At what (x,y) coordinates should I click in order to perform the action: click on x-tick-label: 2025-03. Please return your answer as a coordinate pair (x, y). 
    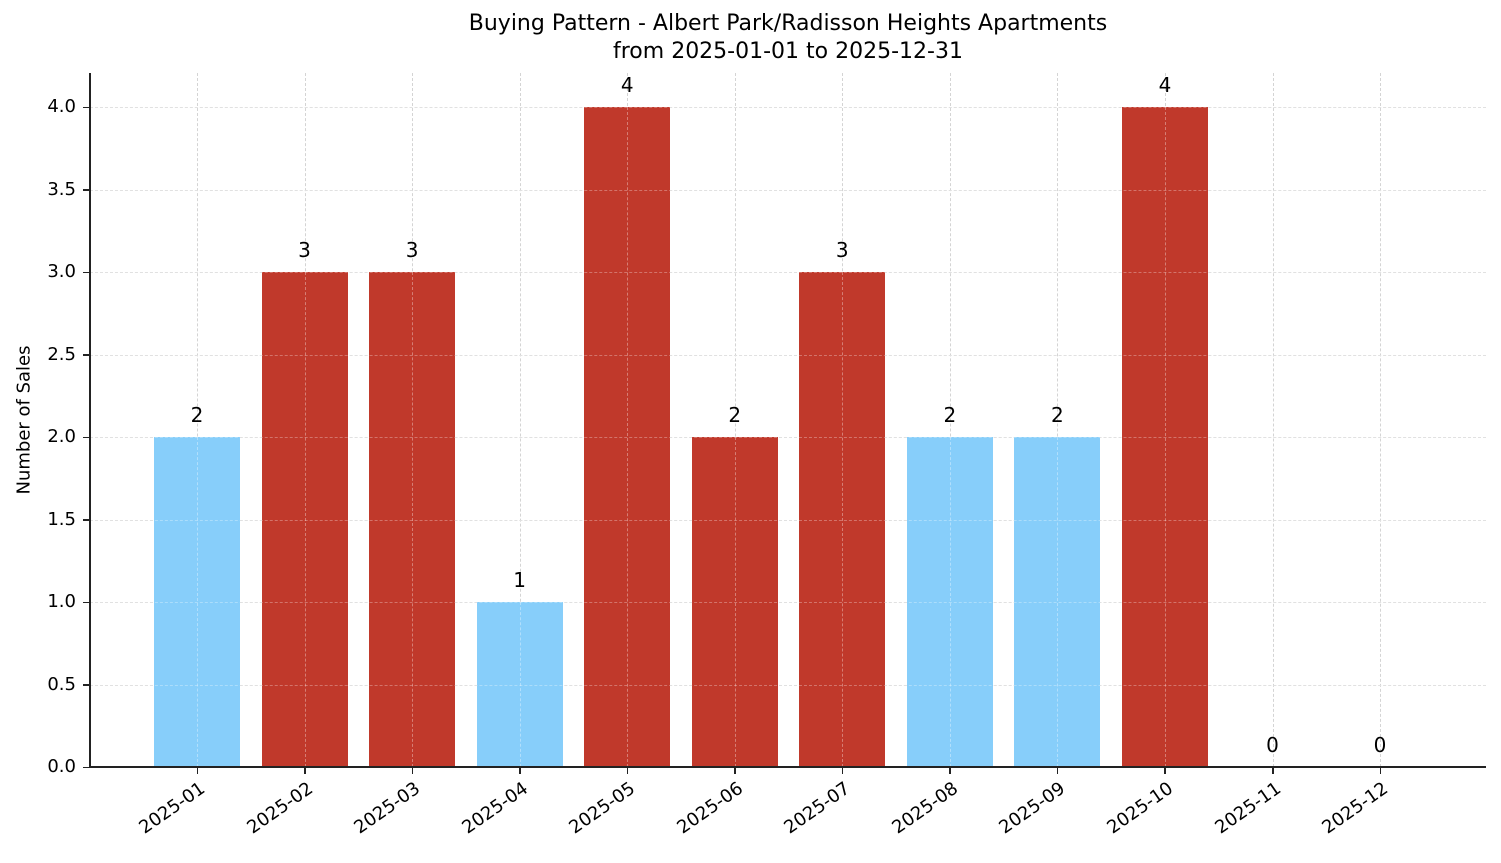
    Looking at the image, I should click on (387, 808).